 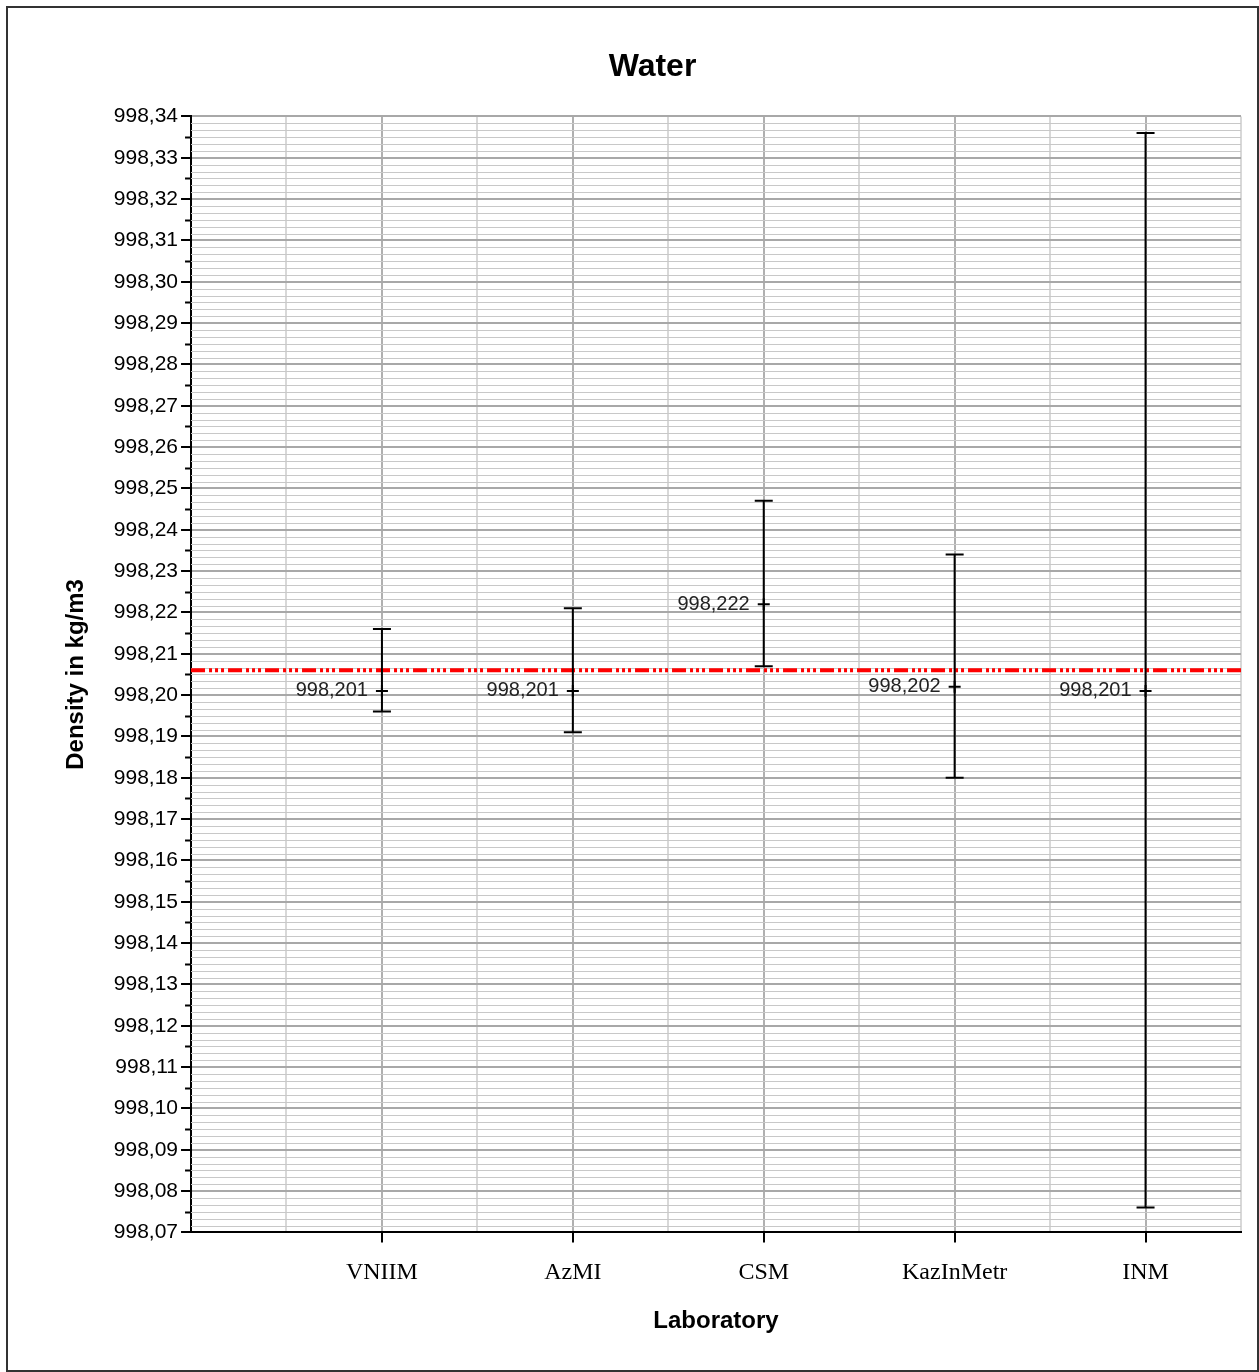 I want to click on y-tick-label: 998,07, so click(x=146, y=1231).